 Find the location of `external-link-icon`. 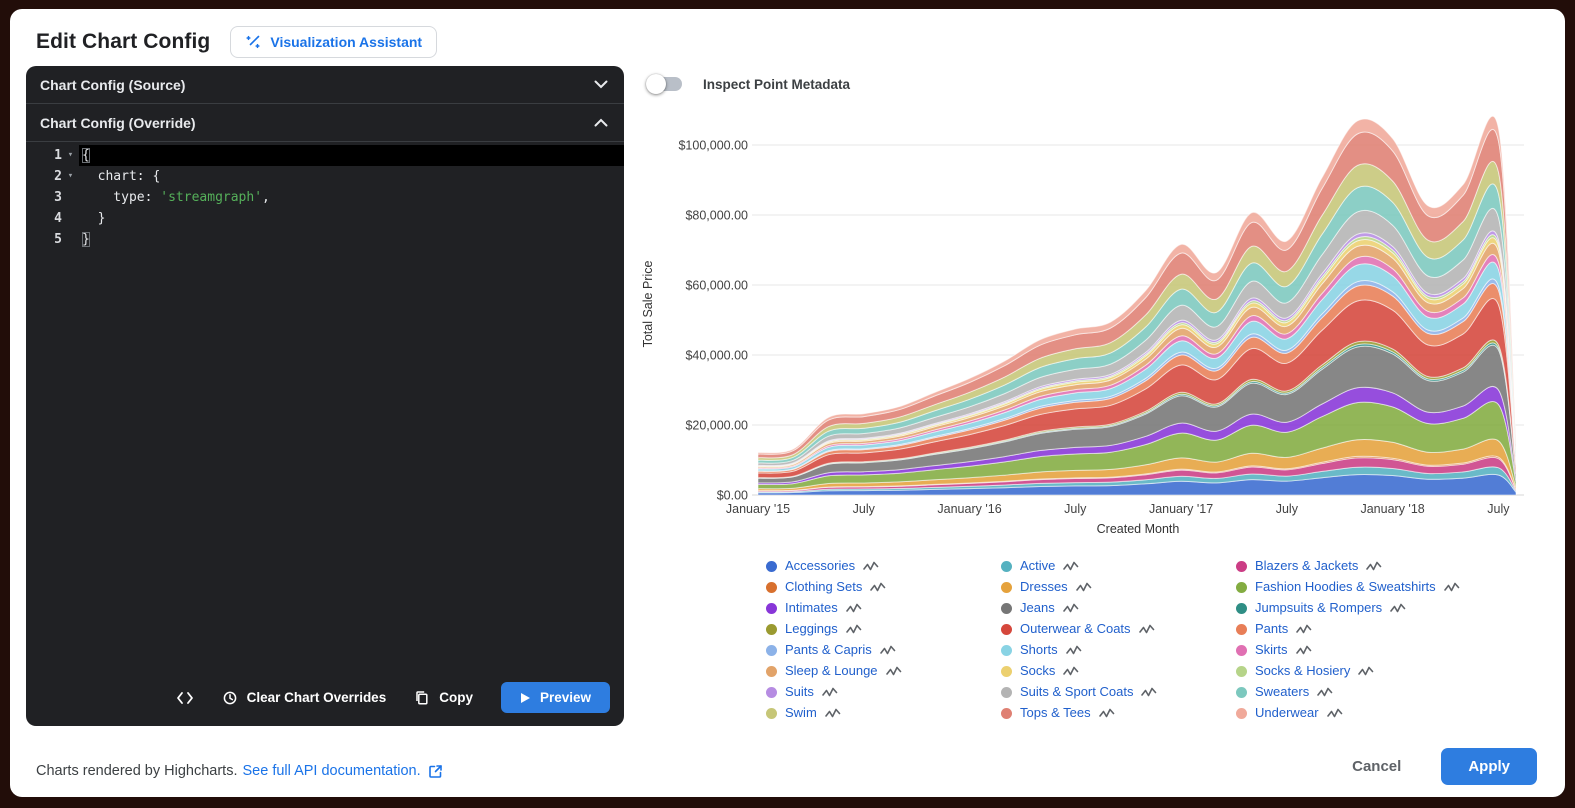

external-link-icon is located at coordinates (435, 771).